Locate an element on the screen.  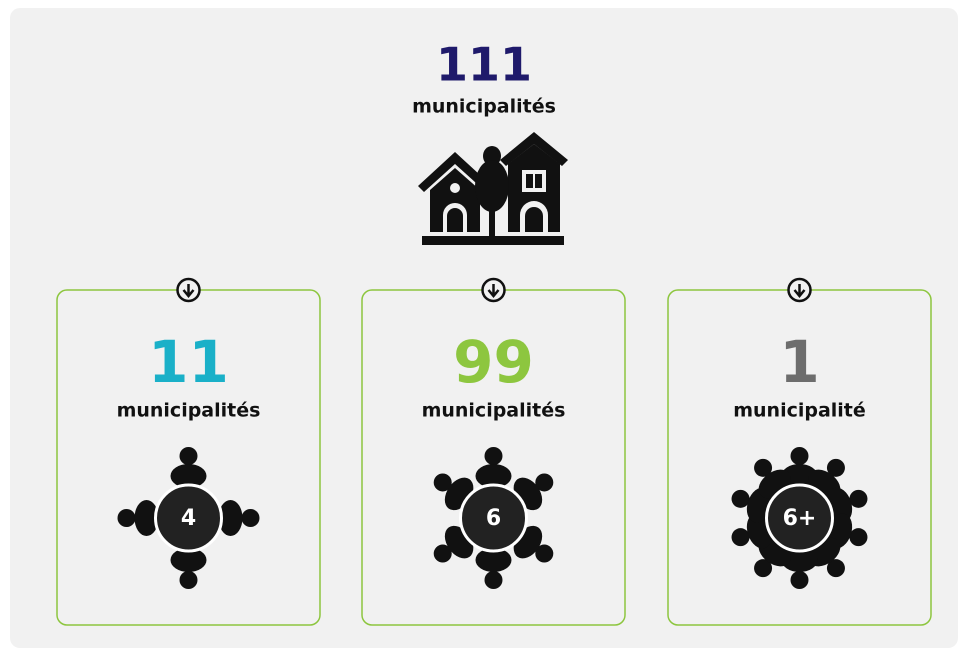
card-number: 11 is located at coordinates (188, 362).